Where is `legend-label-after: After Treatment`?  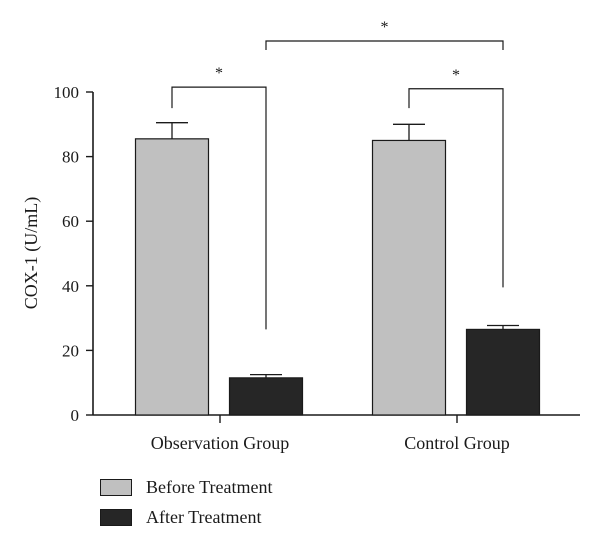
legend-label-after: After Treatment is located at coordinates (204, 516).